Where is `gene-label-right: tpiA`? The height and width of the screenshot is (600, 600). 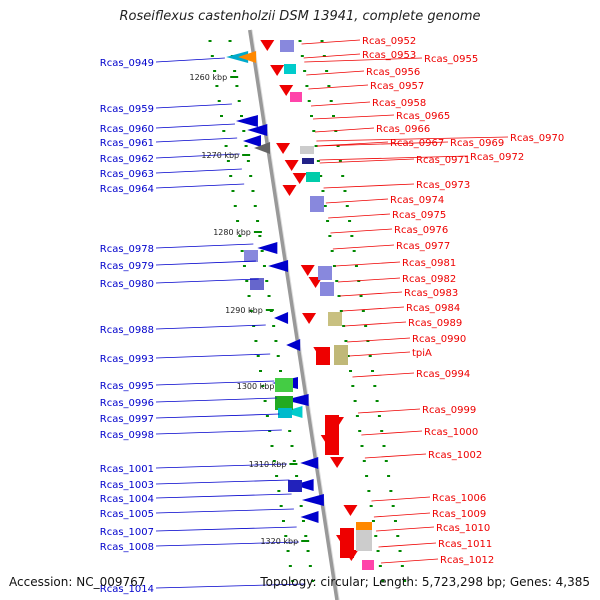 gene-label-right: tpiA is located at coordinates (422, 353).